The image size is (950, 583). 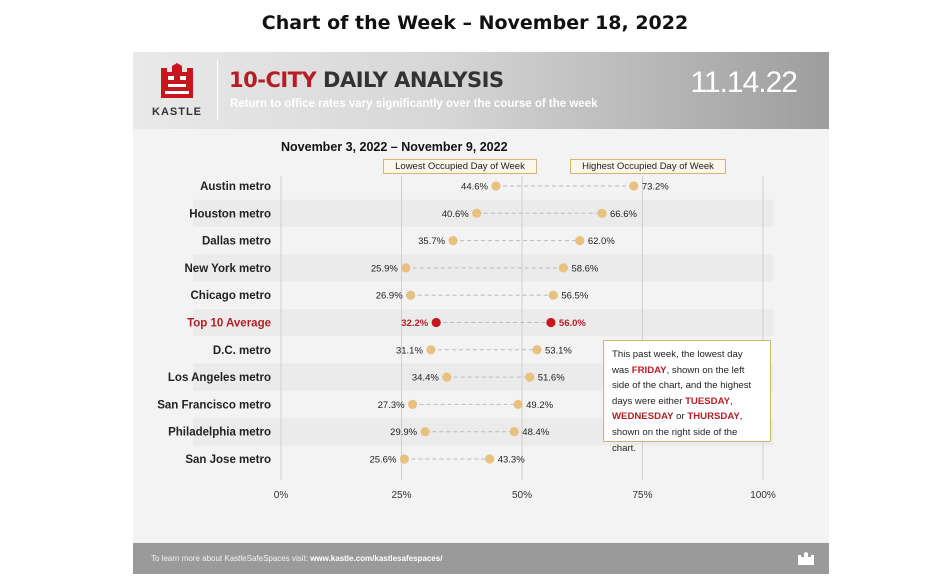 I want to click on note-text-4: or, so click(x=680, y=417).